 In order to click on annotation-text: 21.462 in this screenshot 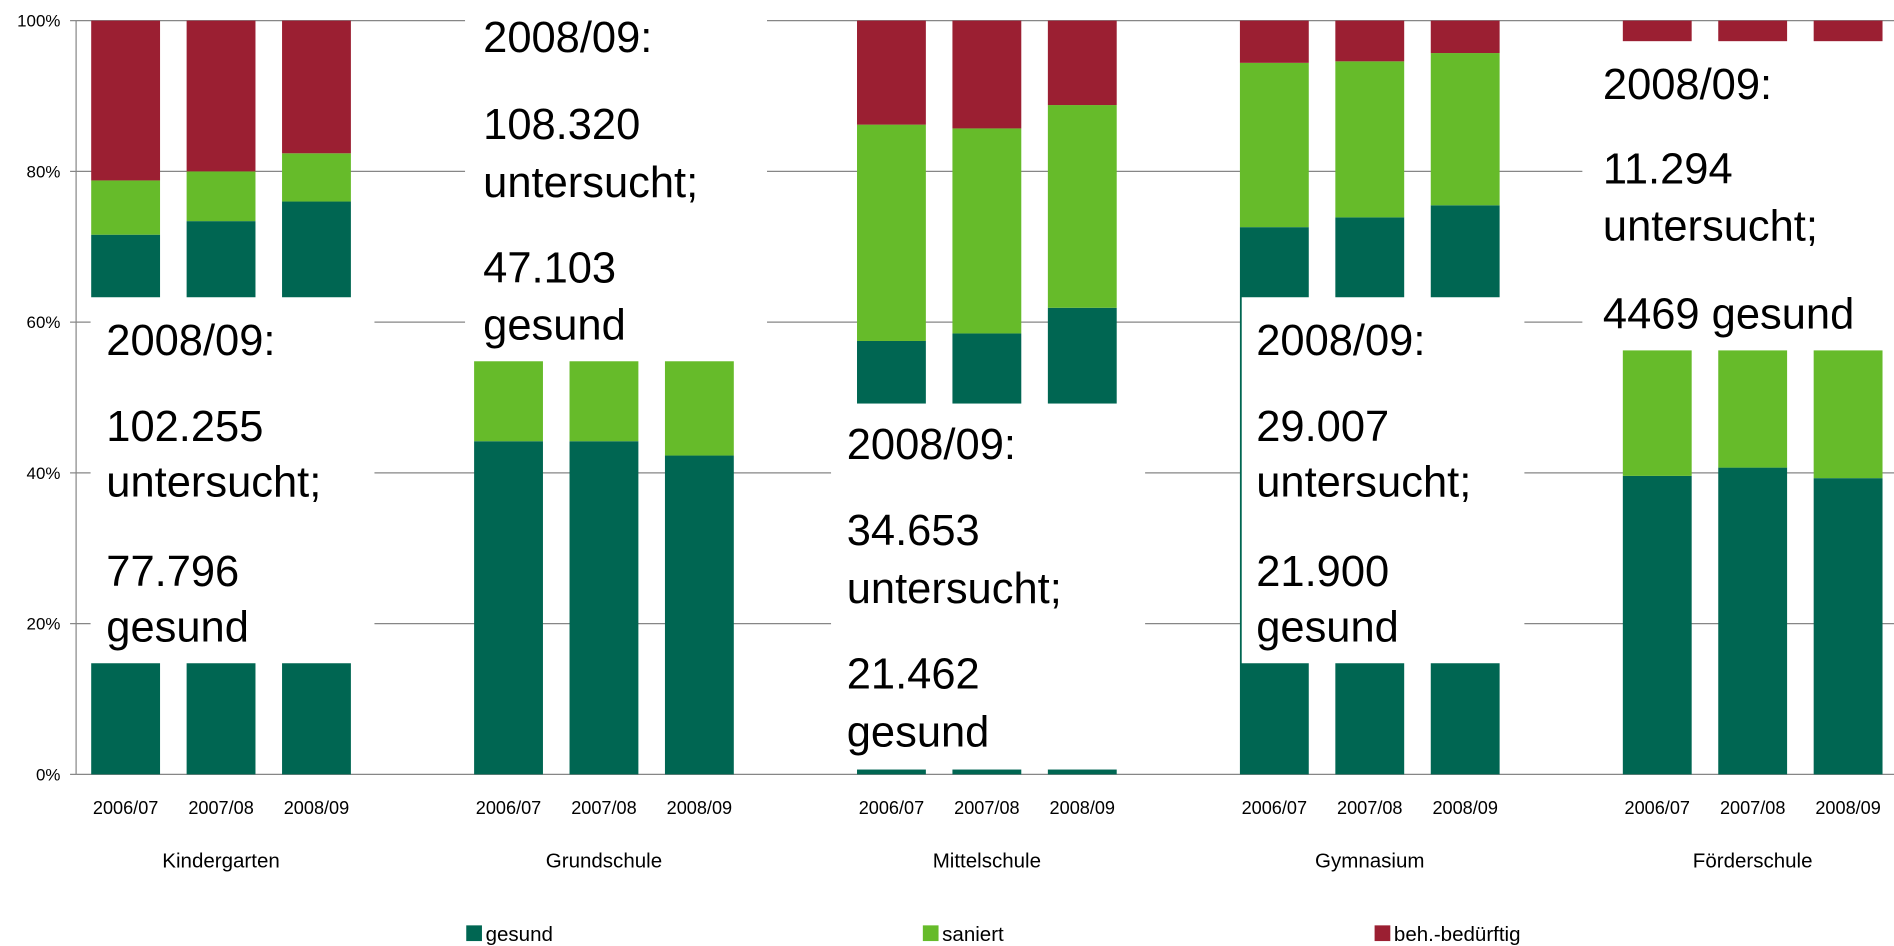, I will do `click(913, 675)`.